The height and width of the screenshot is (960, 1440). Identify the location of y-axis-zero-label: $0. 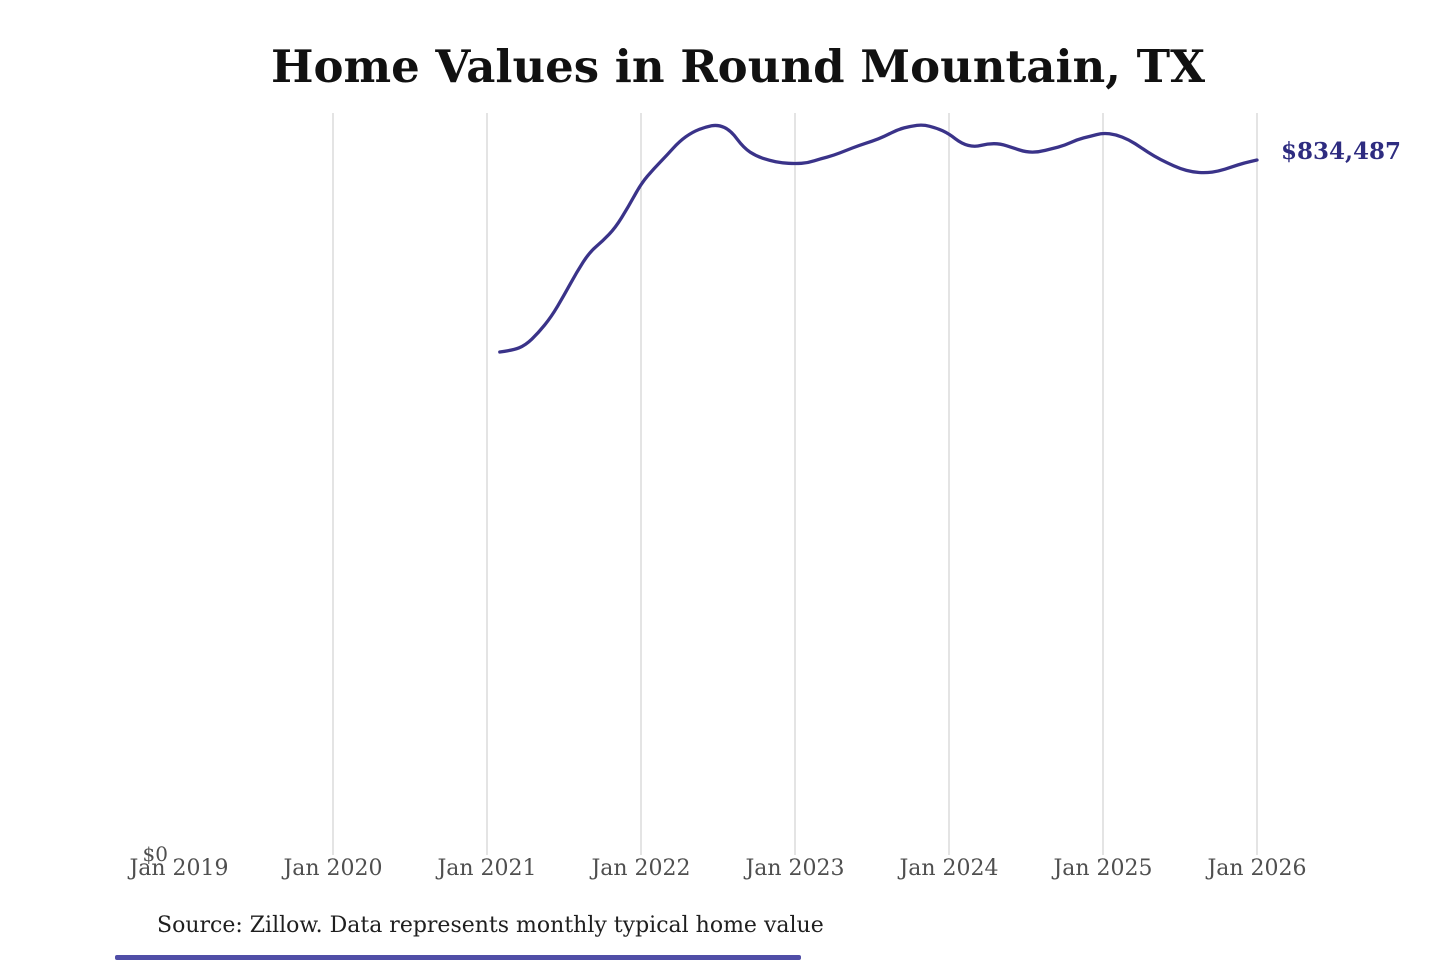
(155, 854).